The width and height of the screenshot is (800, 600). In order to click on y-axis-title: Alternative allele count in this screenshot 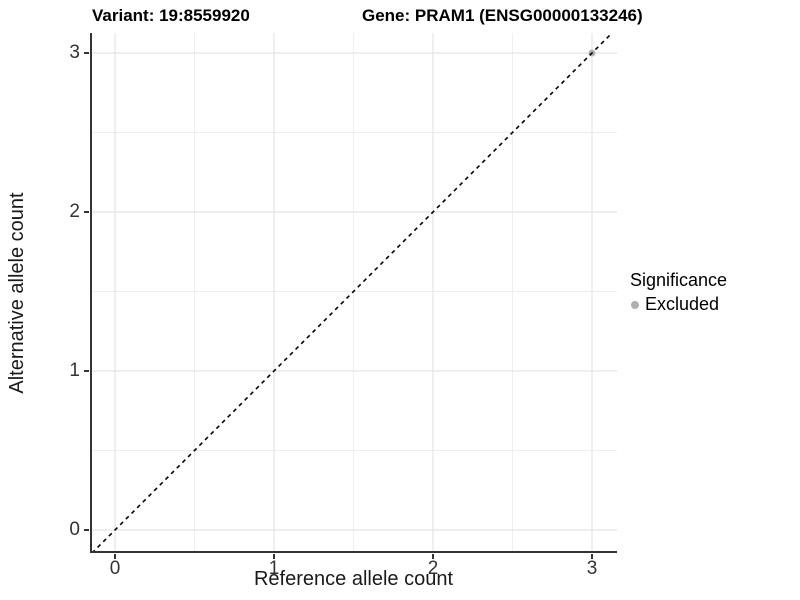, I will do `click(17, 293)`.